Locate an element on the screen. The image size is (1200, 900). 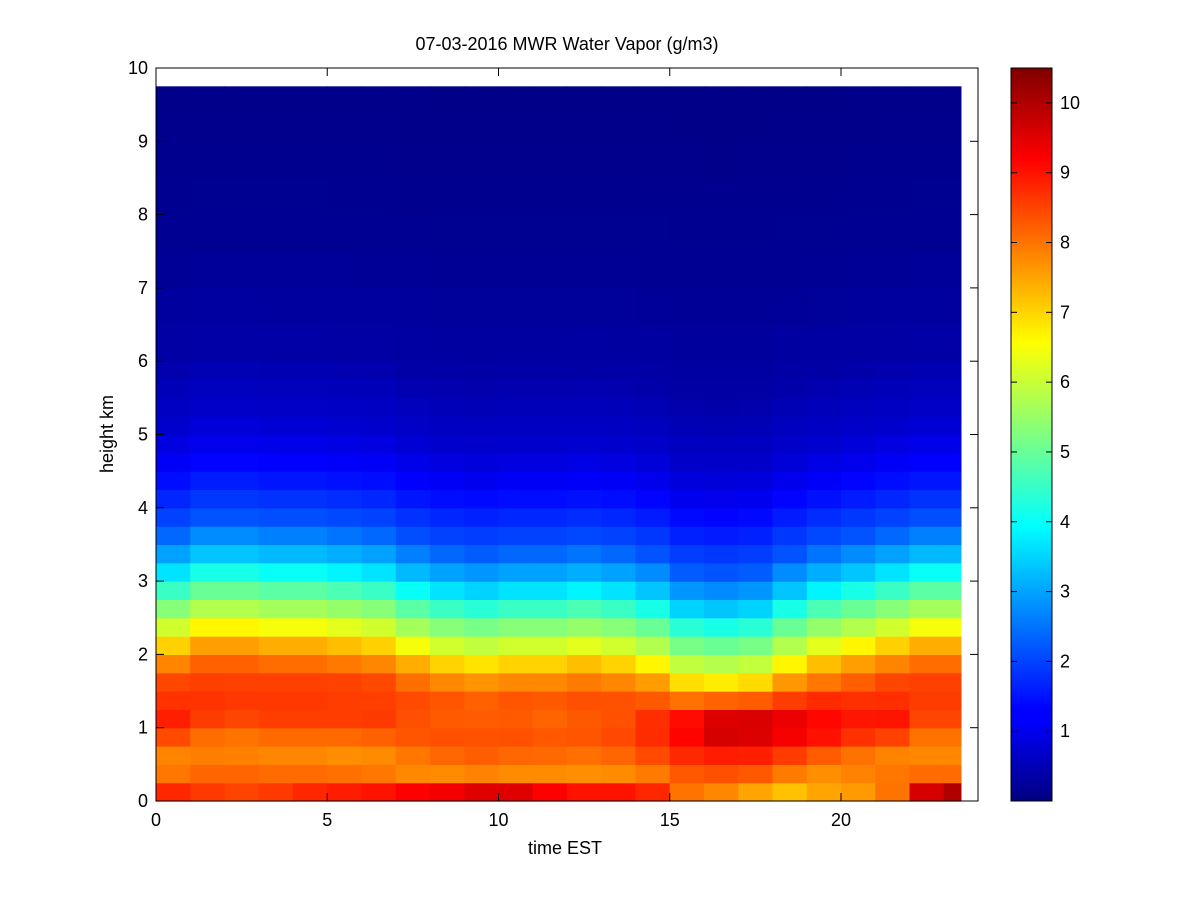
y-tick-label: 10 is located at coordinates (138, 68).